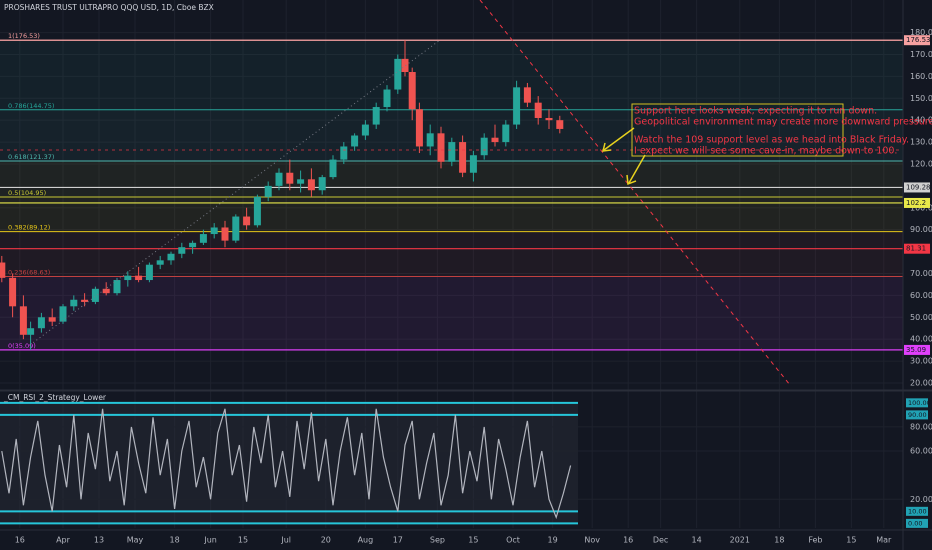  Describe the element at coordinates (921, 273) in the screenshot. I see `y-tick-label: 70.00` at that location.